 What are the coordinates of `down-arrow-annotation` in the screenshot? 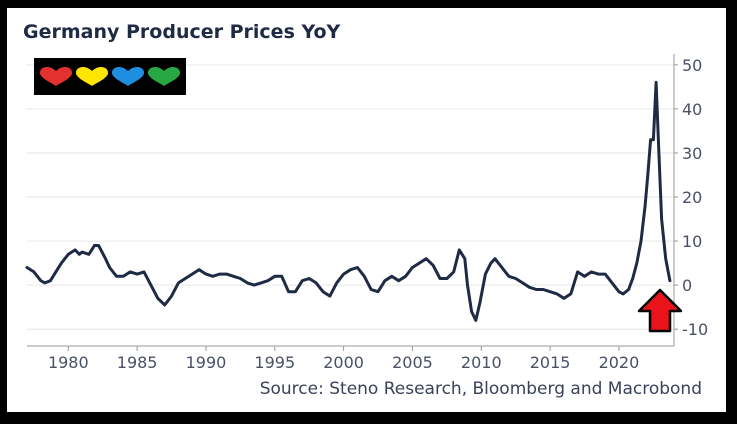 It's located at (660, 310).